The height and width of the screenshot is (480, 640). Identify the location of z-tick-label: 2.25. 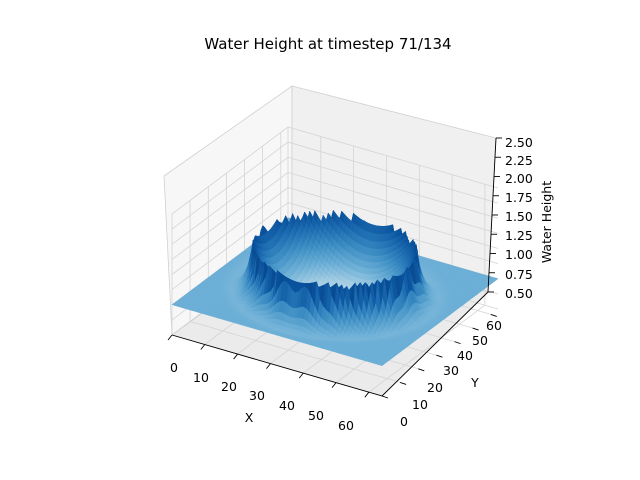
(519, 160).